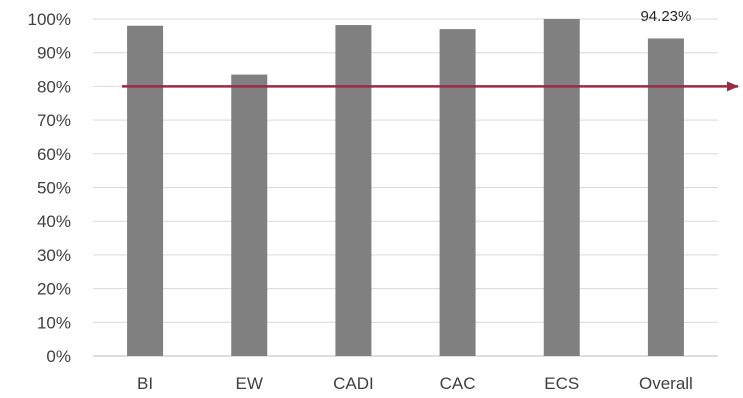  I want to click on data-labels: 94.23%, so click(665, 16).